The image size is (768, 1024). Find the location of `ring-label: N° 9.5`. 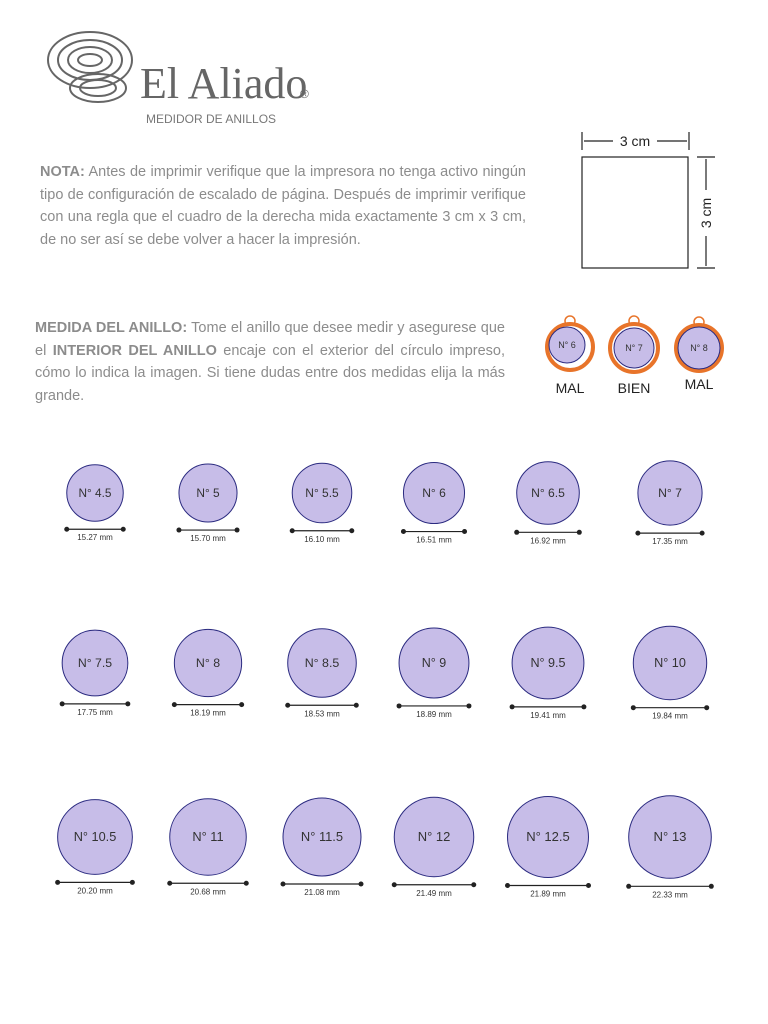

ring-label: N° 9.5 is located at coordinates (547, 663).